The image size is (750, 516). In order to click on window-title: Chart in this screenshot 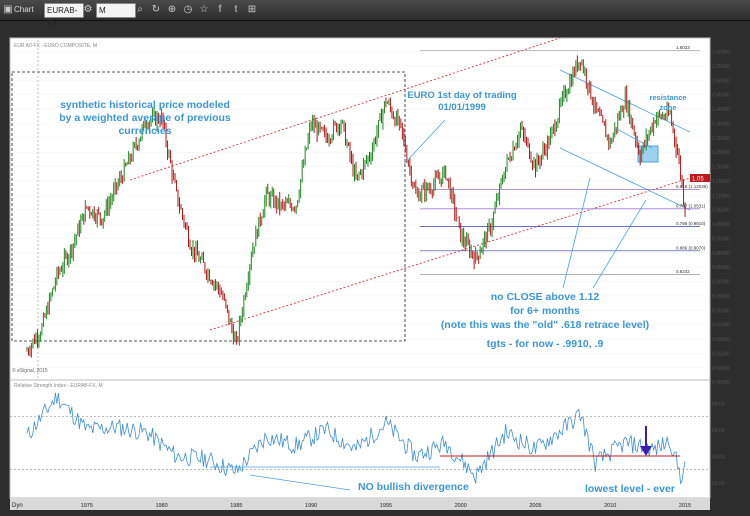, I will do `click(24, 9)`.